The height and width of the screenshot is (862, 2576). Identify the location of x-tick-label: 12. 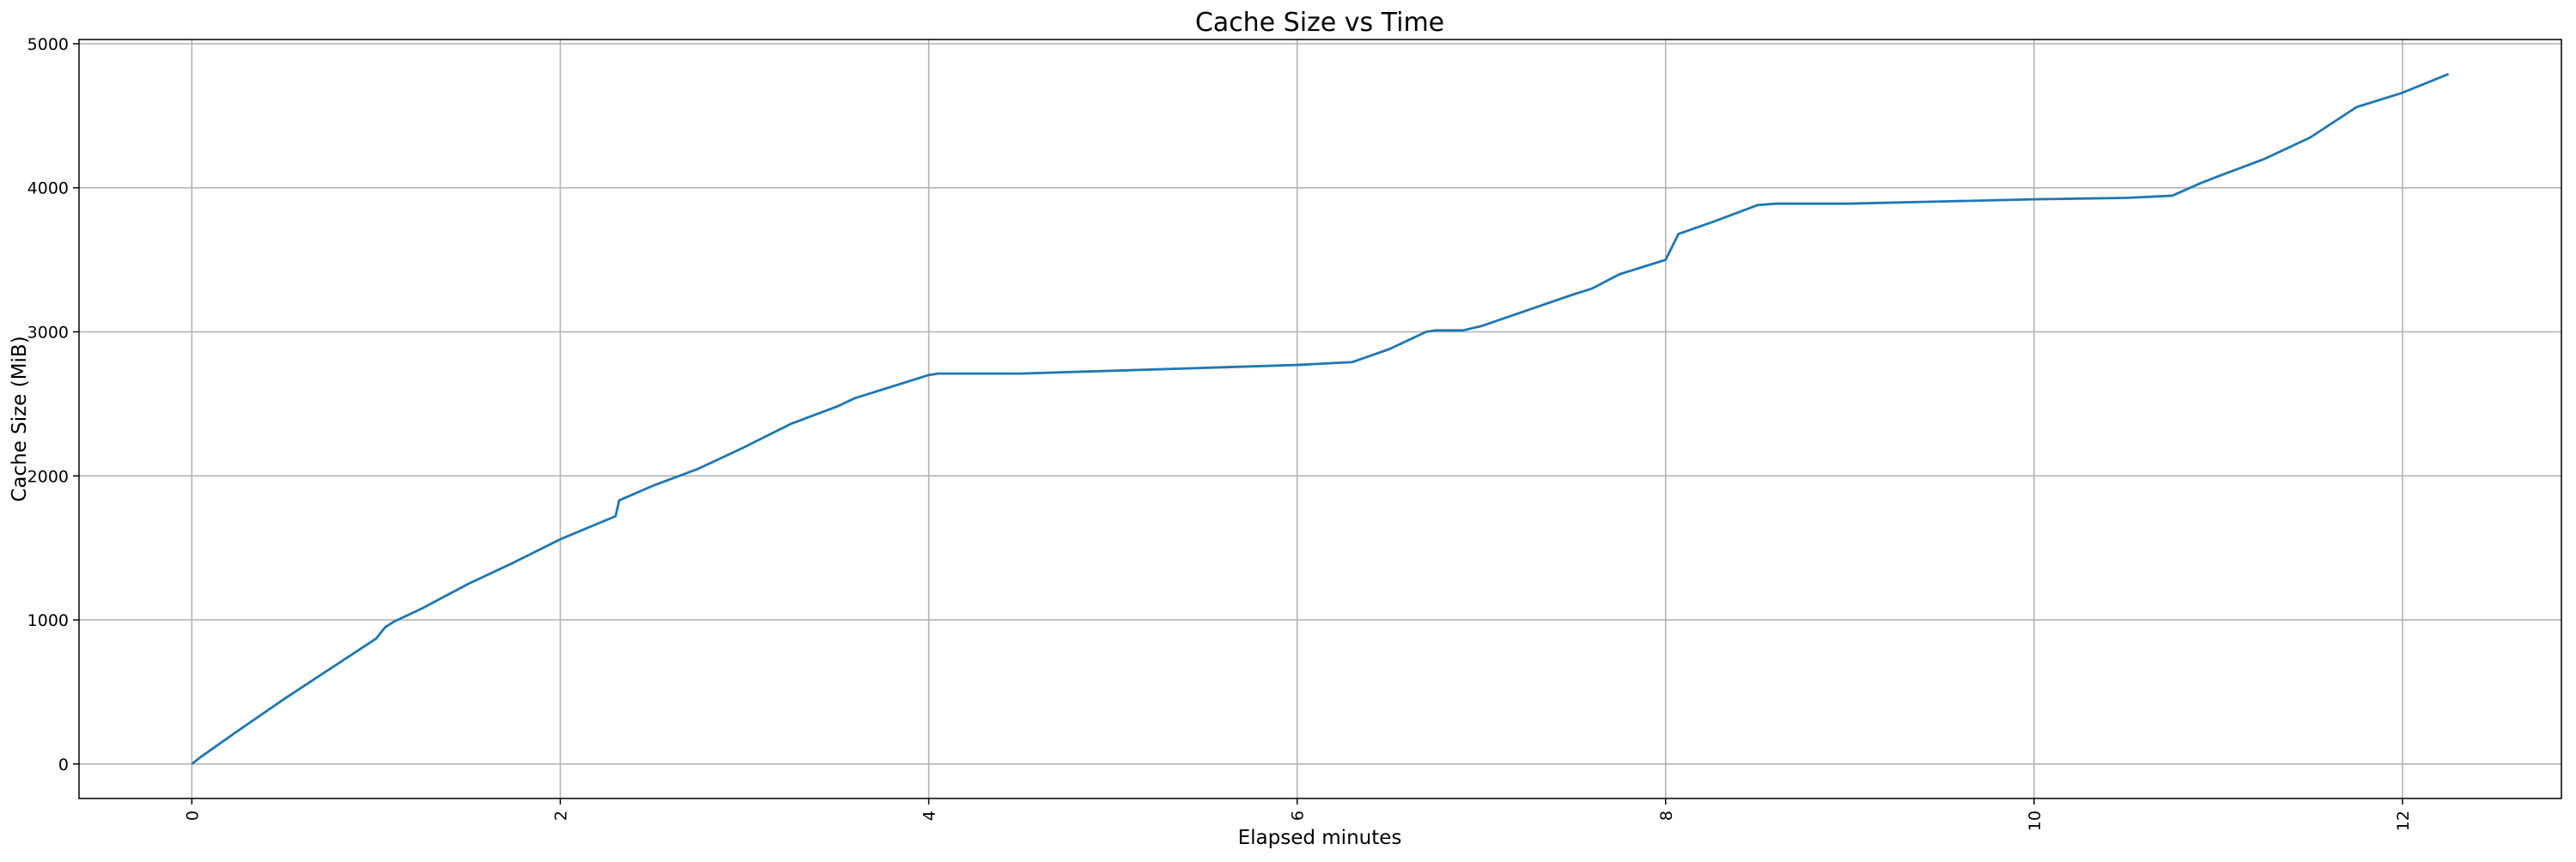
(2404, 820).